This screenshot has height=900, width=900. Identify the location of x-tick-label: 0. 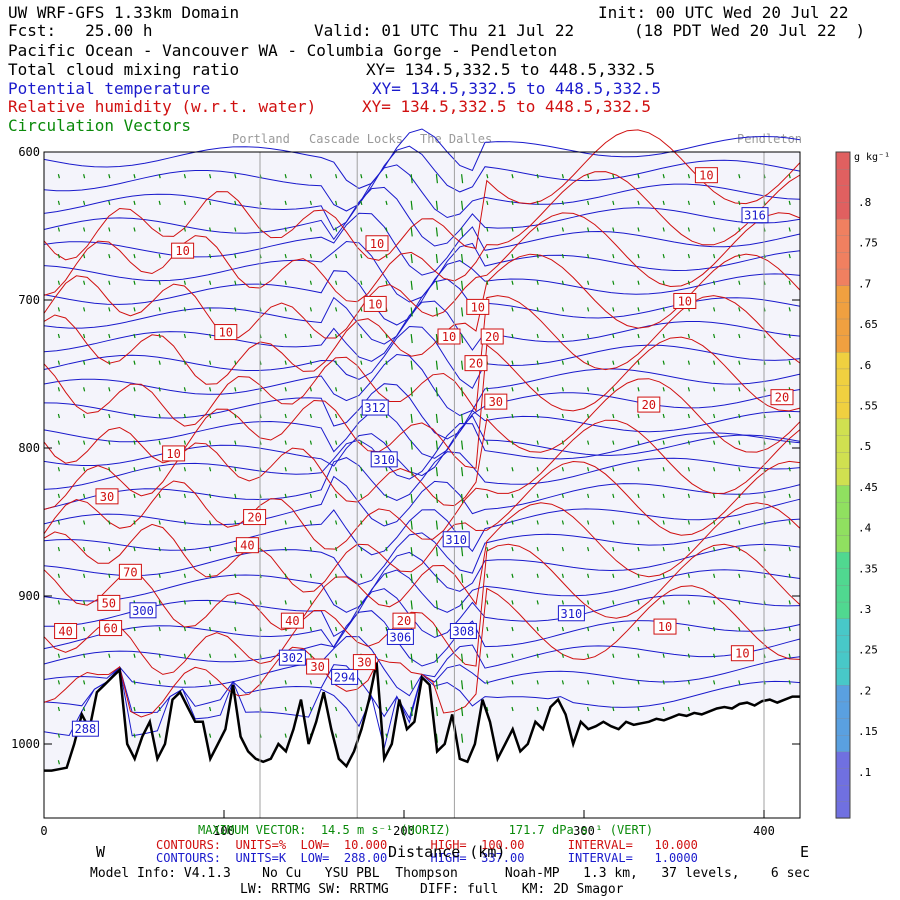
(43, 831).